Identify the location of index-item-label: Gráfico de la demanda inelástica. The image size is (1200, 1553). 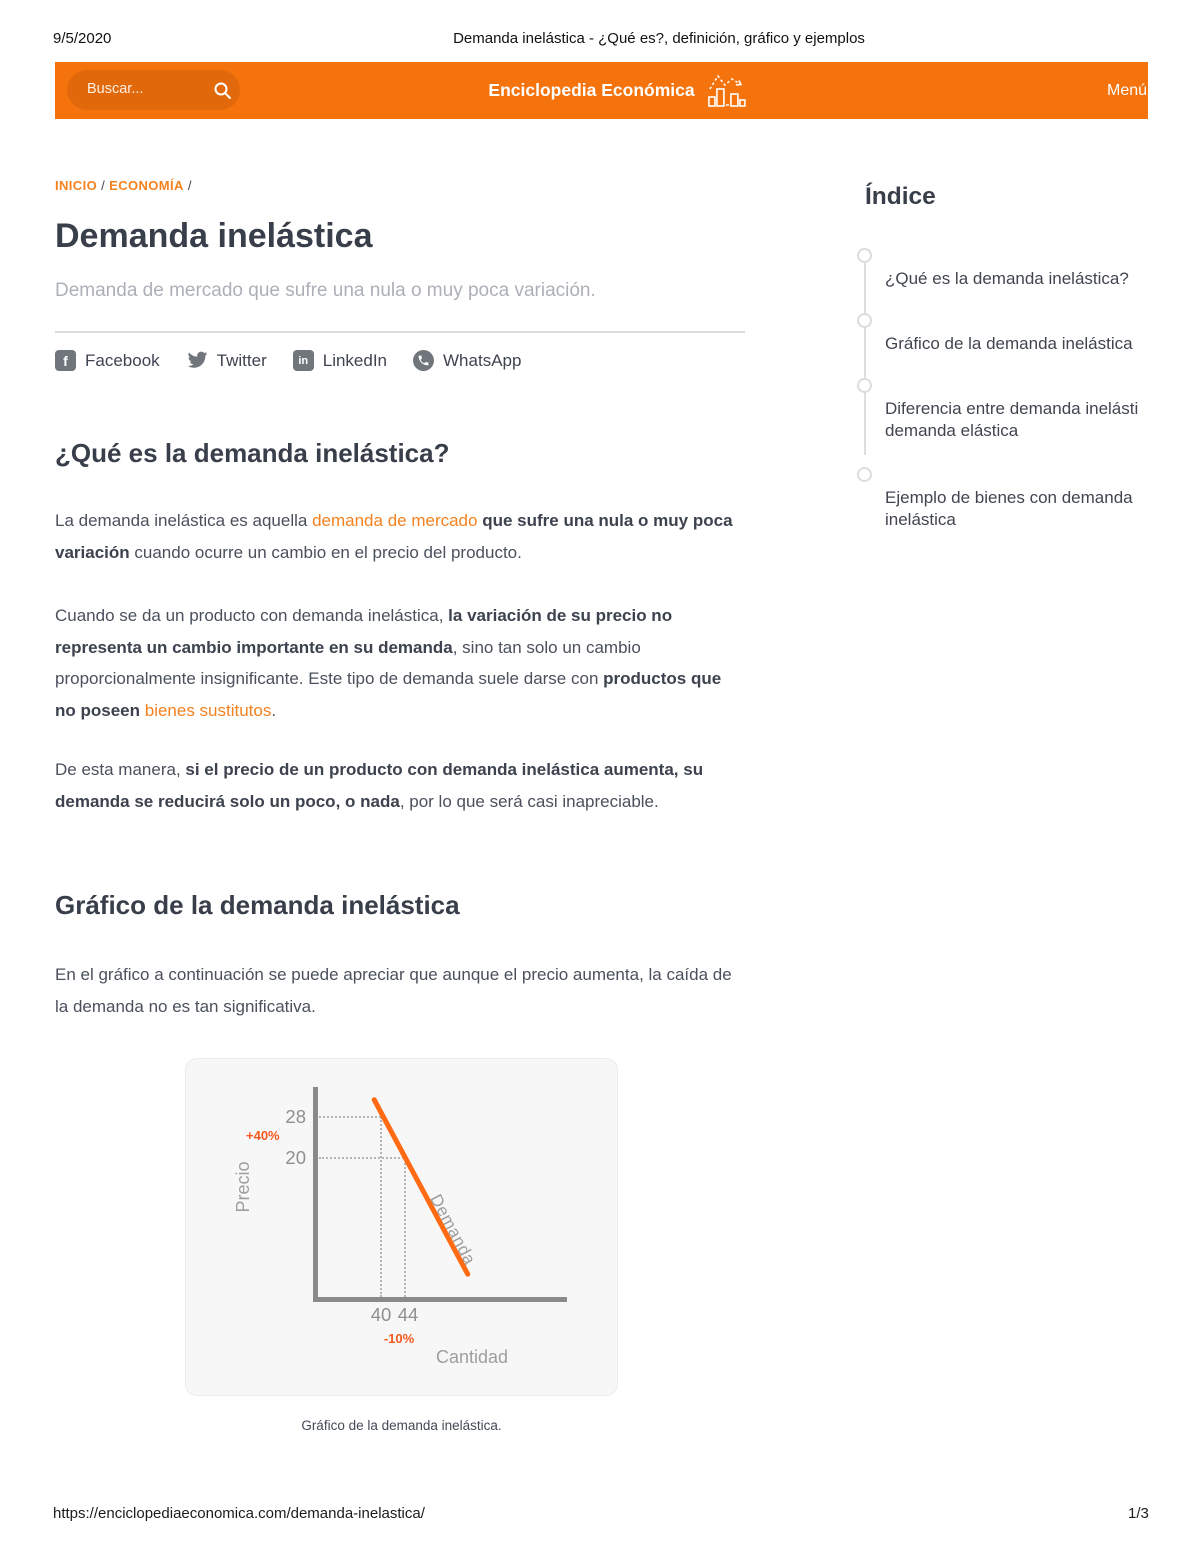
(1009, 343).